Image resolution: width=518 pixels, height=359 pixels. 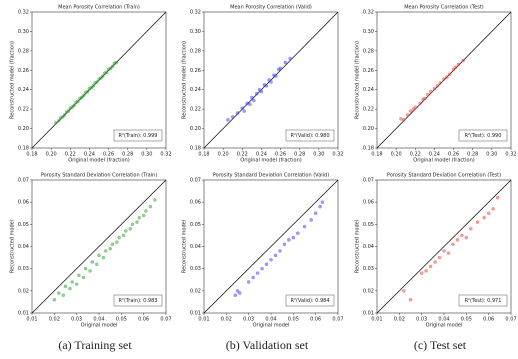 I want to click on x-tick-label: 0.04, so click(x=443, y=320).